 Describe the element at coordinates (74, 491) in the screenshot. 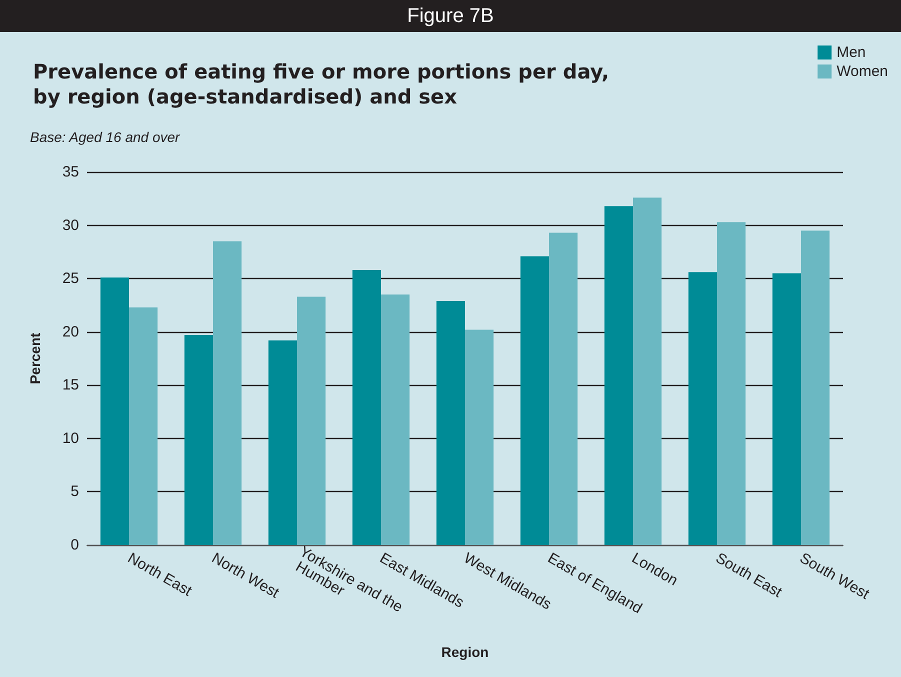

I see `y-tick-label: 5` at that location.